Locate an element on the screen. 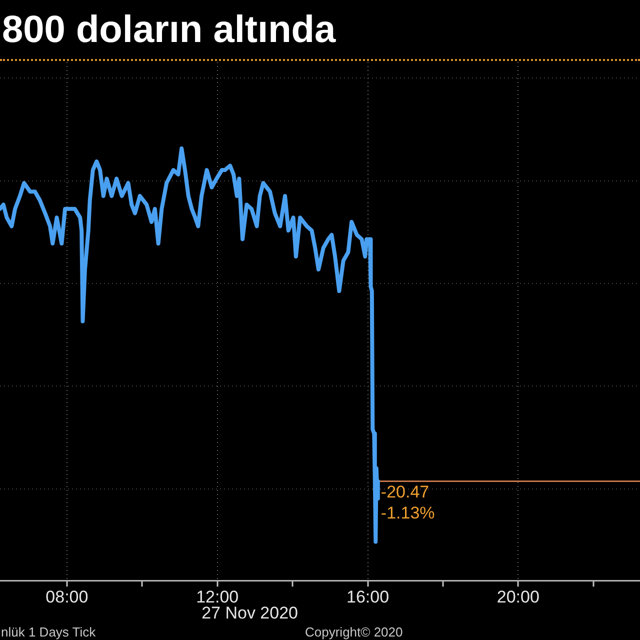 The width and height of the screenshot is (640, 640). annotation: -1.13% is located at coordinates (407, 512).